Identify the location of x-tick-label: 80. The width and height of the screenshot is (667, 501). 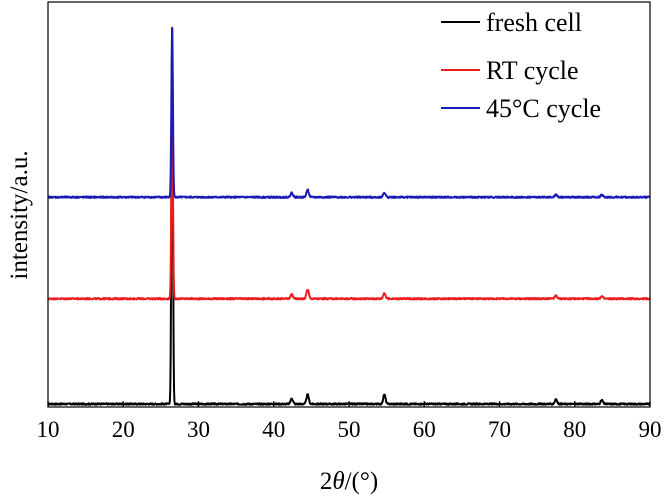
(574, 429).